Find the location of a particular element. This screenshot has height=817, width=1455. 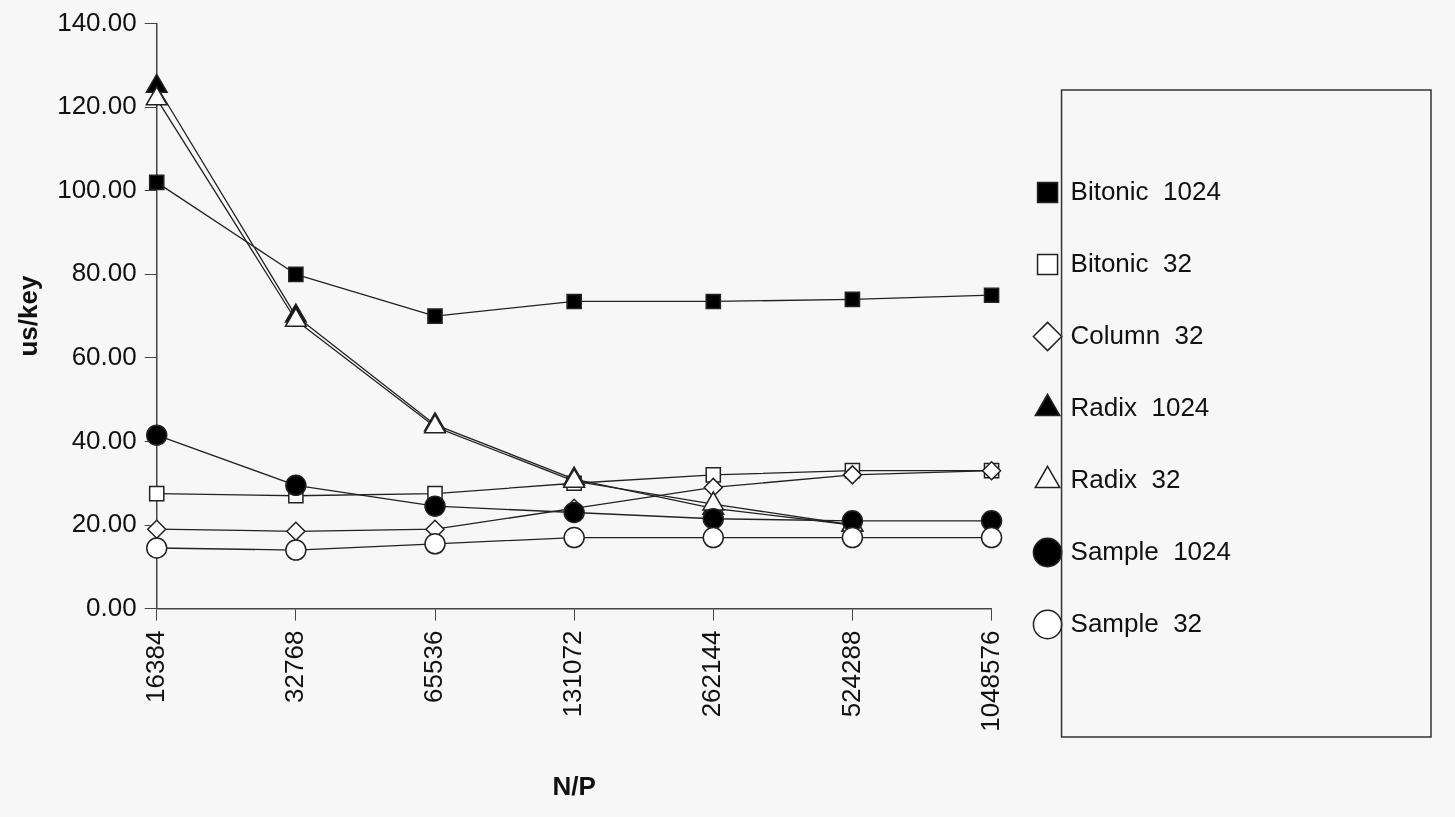

legend-label: Bitonic 32 is located at coordinates (1131, 262).